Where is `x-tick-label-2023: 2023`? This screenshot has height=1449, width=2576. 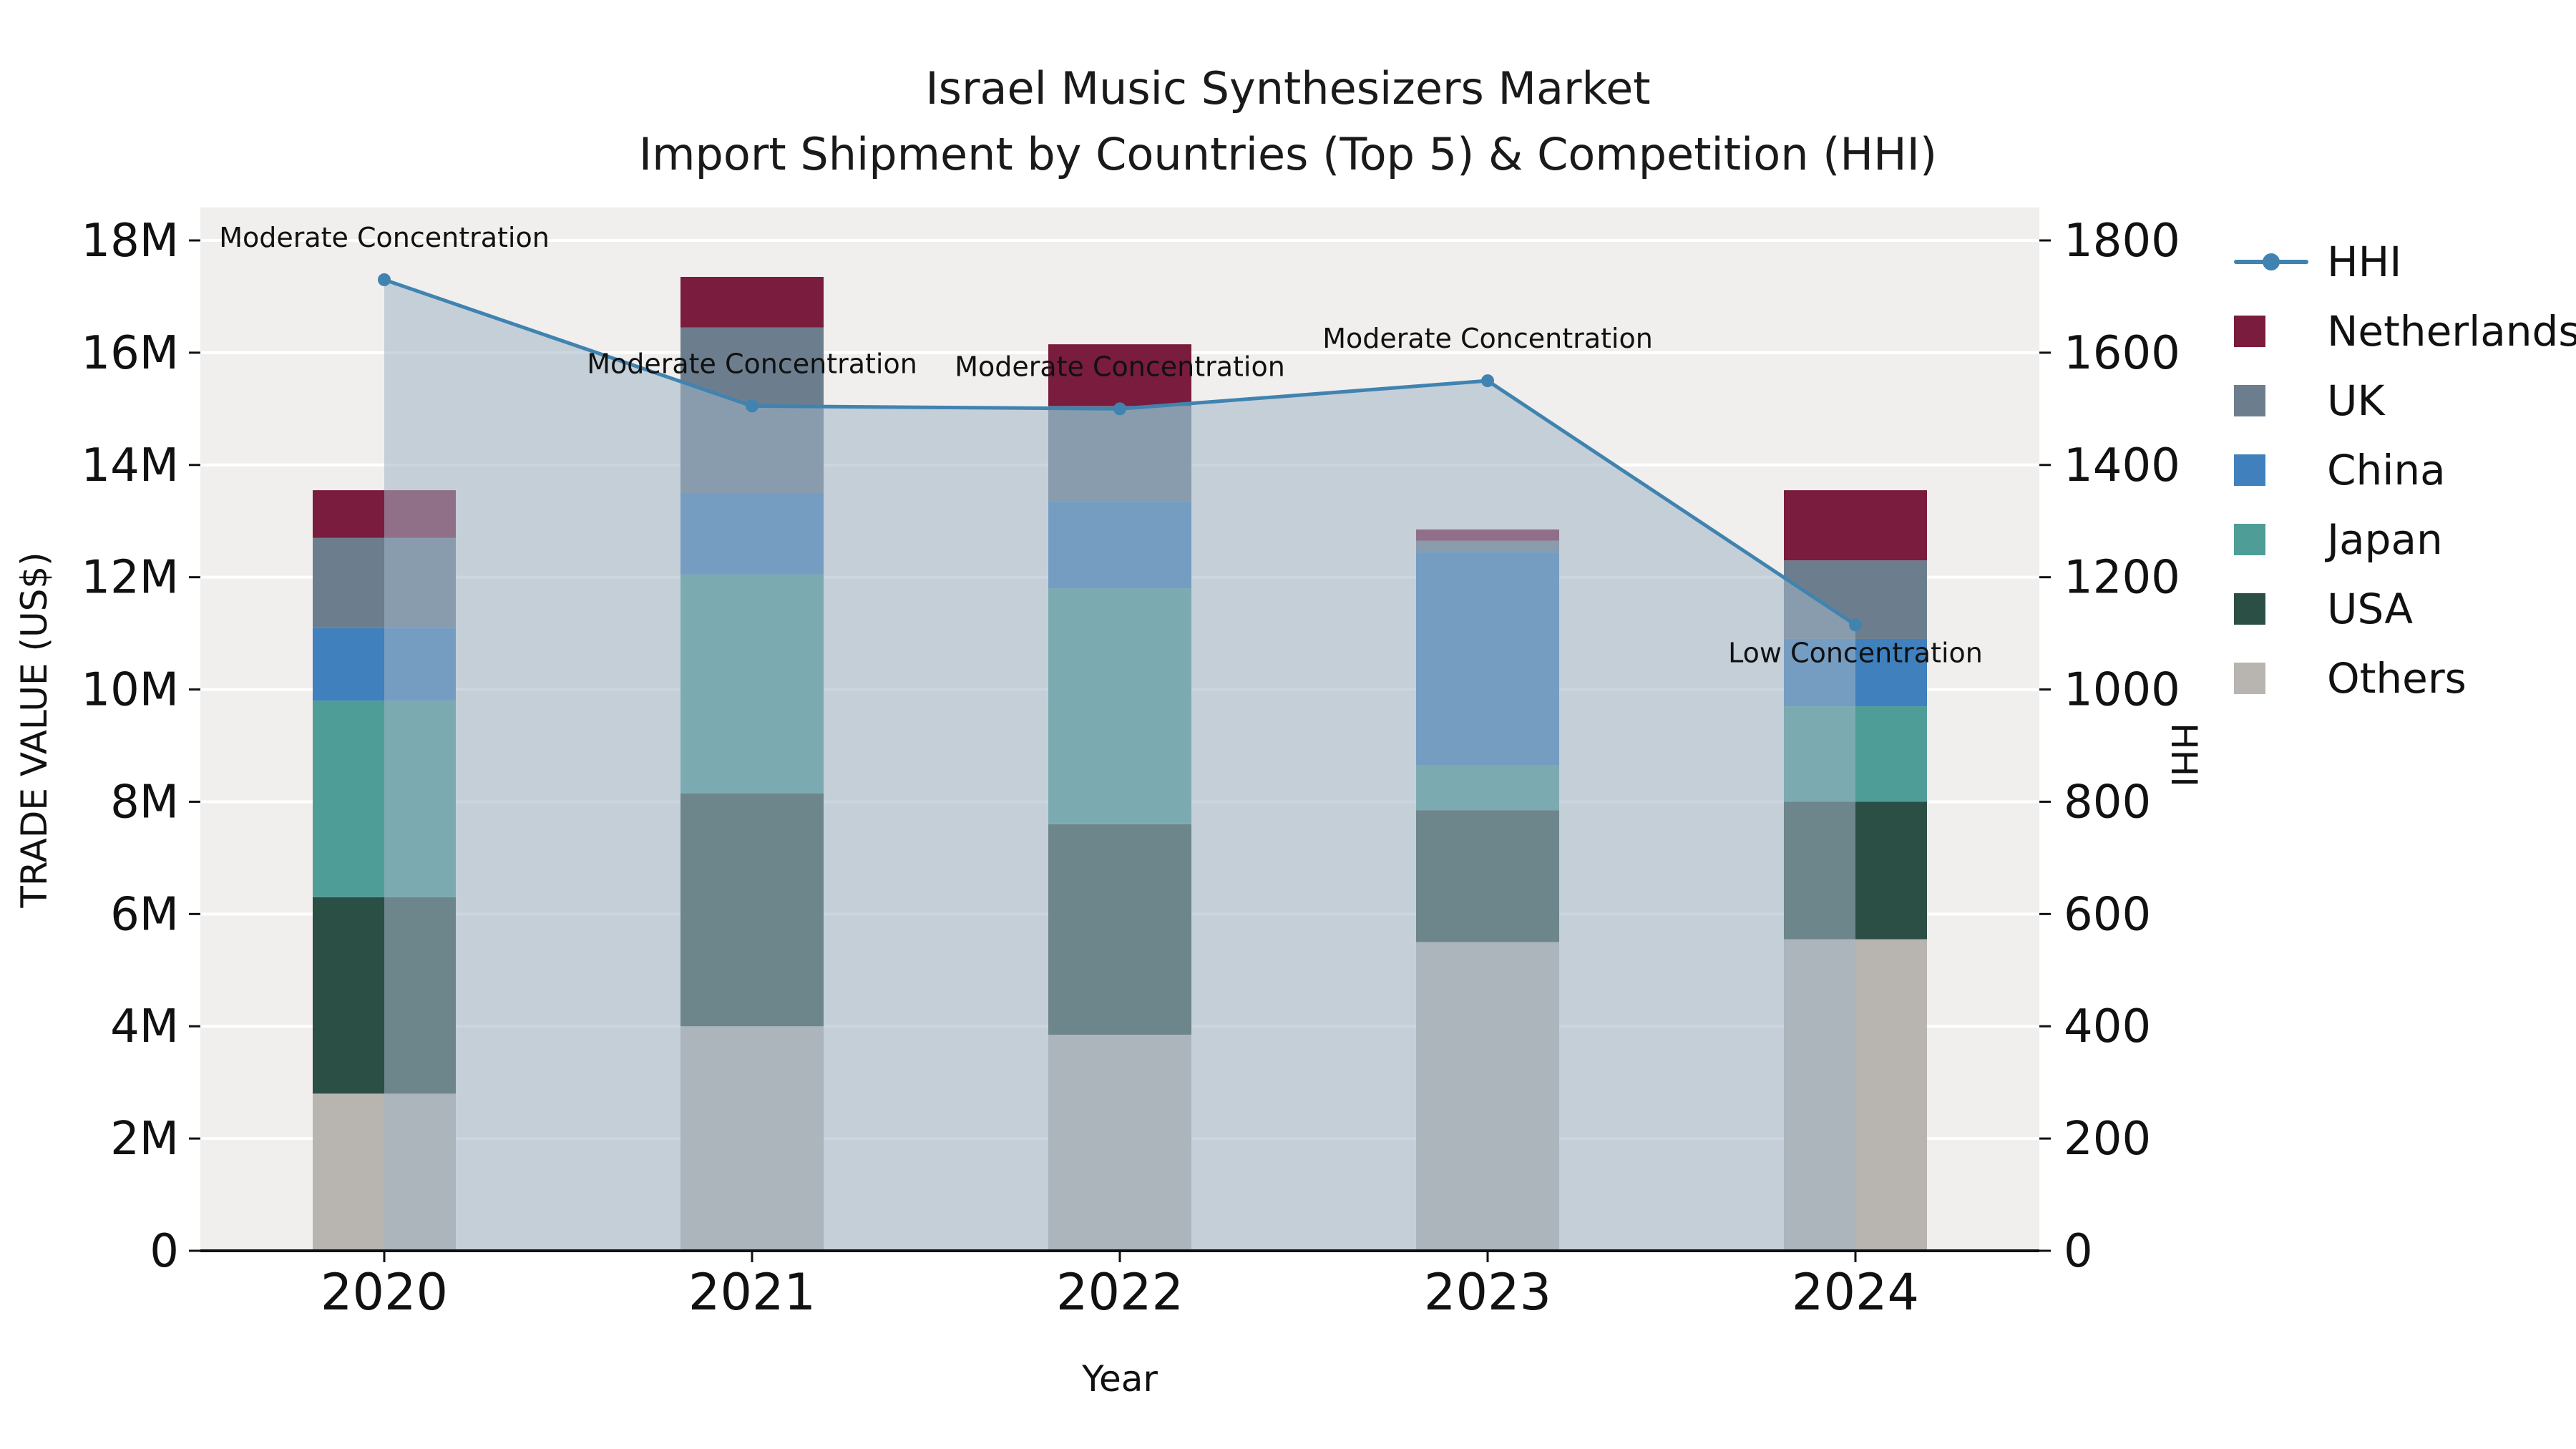
x-tick-label-2023: 2023 is located at coordinates (1487, 1292).